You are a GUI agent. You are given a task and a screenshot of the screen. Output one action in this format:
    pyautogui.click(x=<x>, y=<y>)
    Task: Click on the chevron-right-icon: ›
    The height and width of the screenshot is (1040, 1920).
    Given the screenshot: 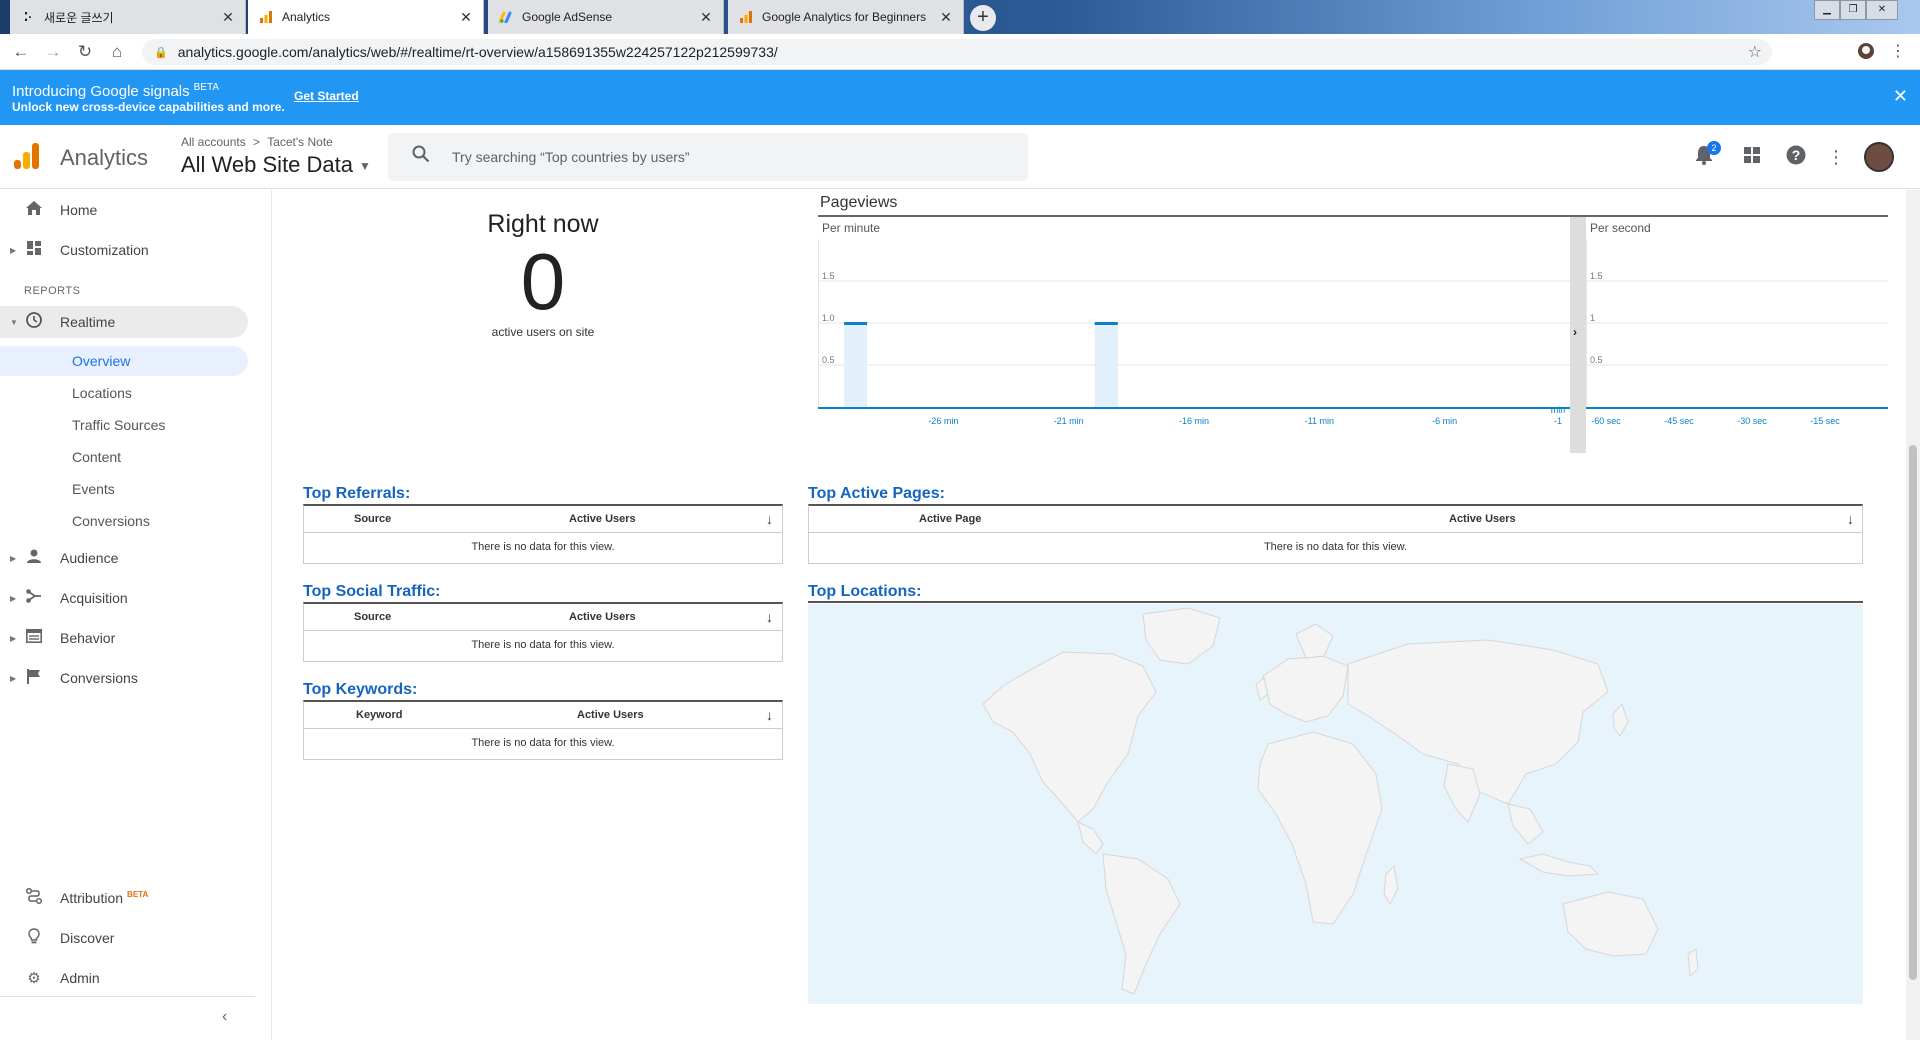 What is the action you would take?
    pyautogui.click(x=1575, y=332)
    